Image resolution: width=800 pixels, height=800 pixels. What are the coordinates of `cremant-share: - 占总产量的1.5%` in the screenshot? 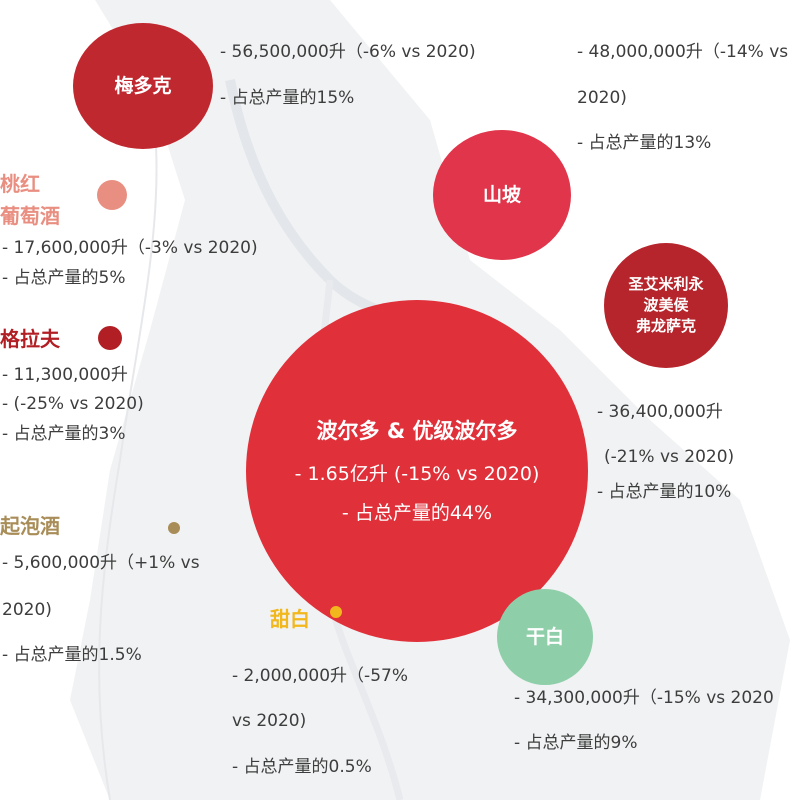 It's located at (72, 655).